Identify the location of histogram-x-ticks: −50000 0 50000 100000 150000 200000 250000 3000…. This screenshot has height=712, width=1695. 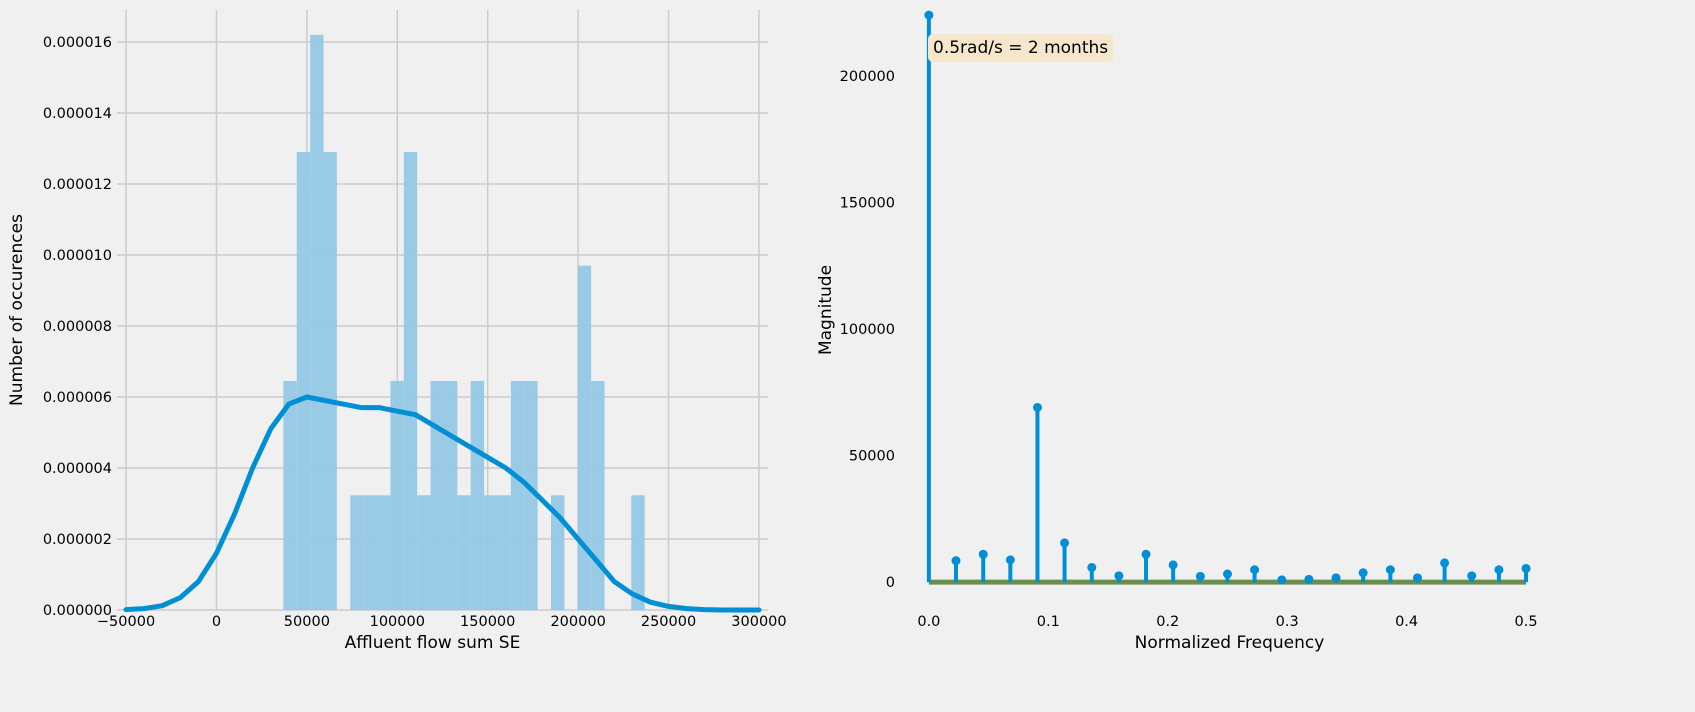
(442, 622).